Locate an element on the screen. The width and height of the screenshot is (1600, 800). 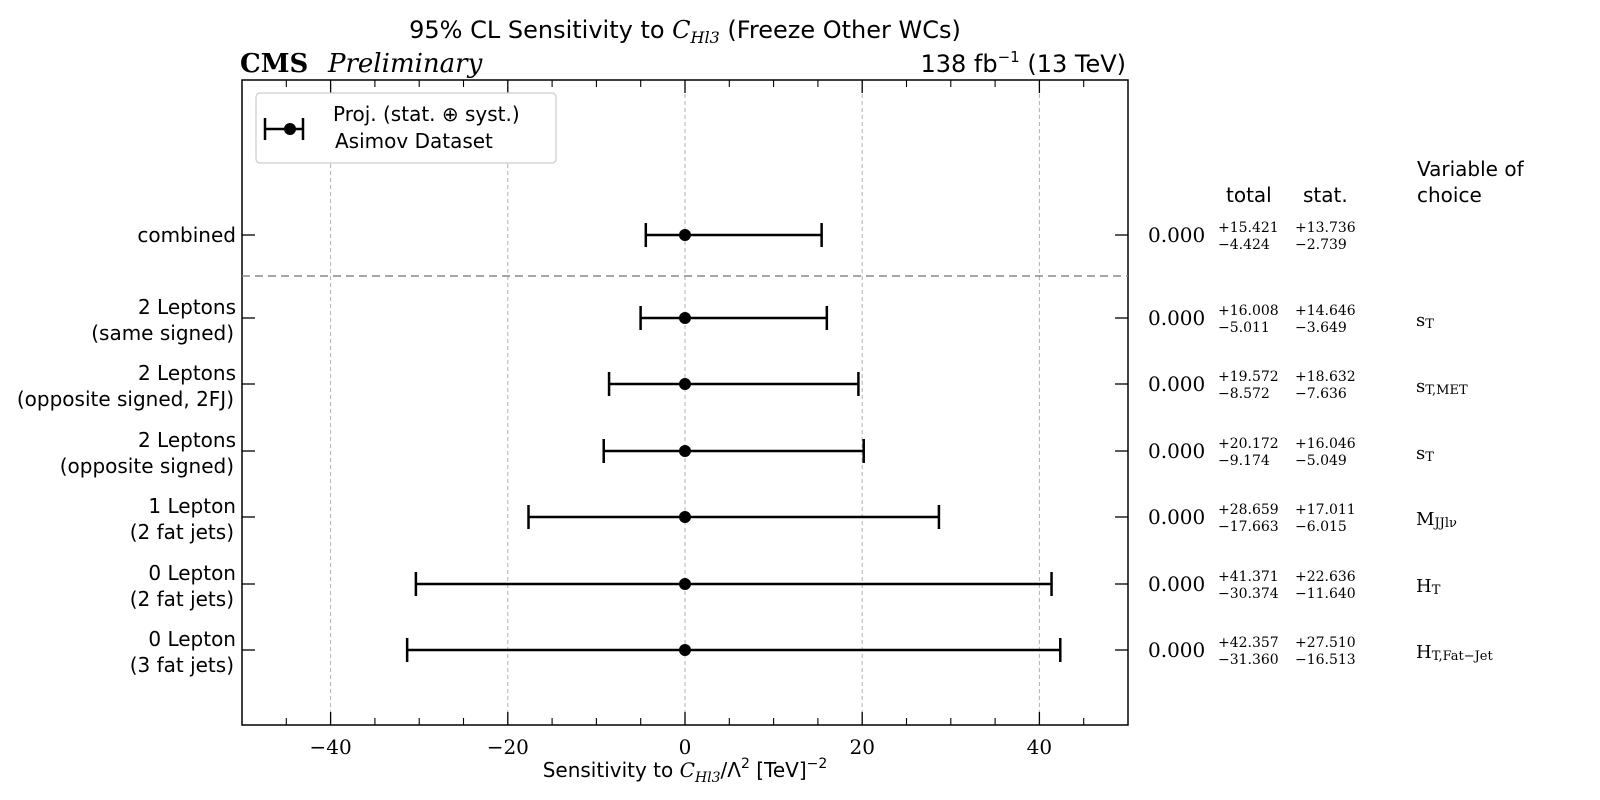
total-down: −9.174 is located at coordinates (1244, 461).